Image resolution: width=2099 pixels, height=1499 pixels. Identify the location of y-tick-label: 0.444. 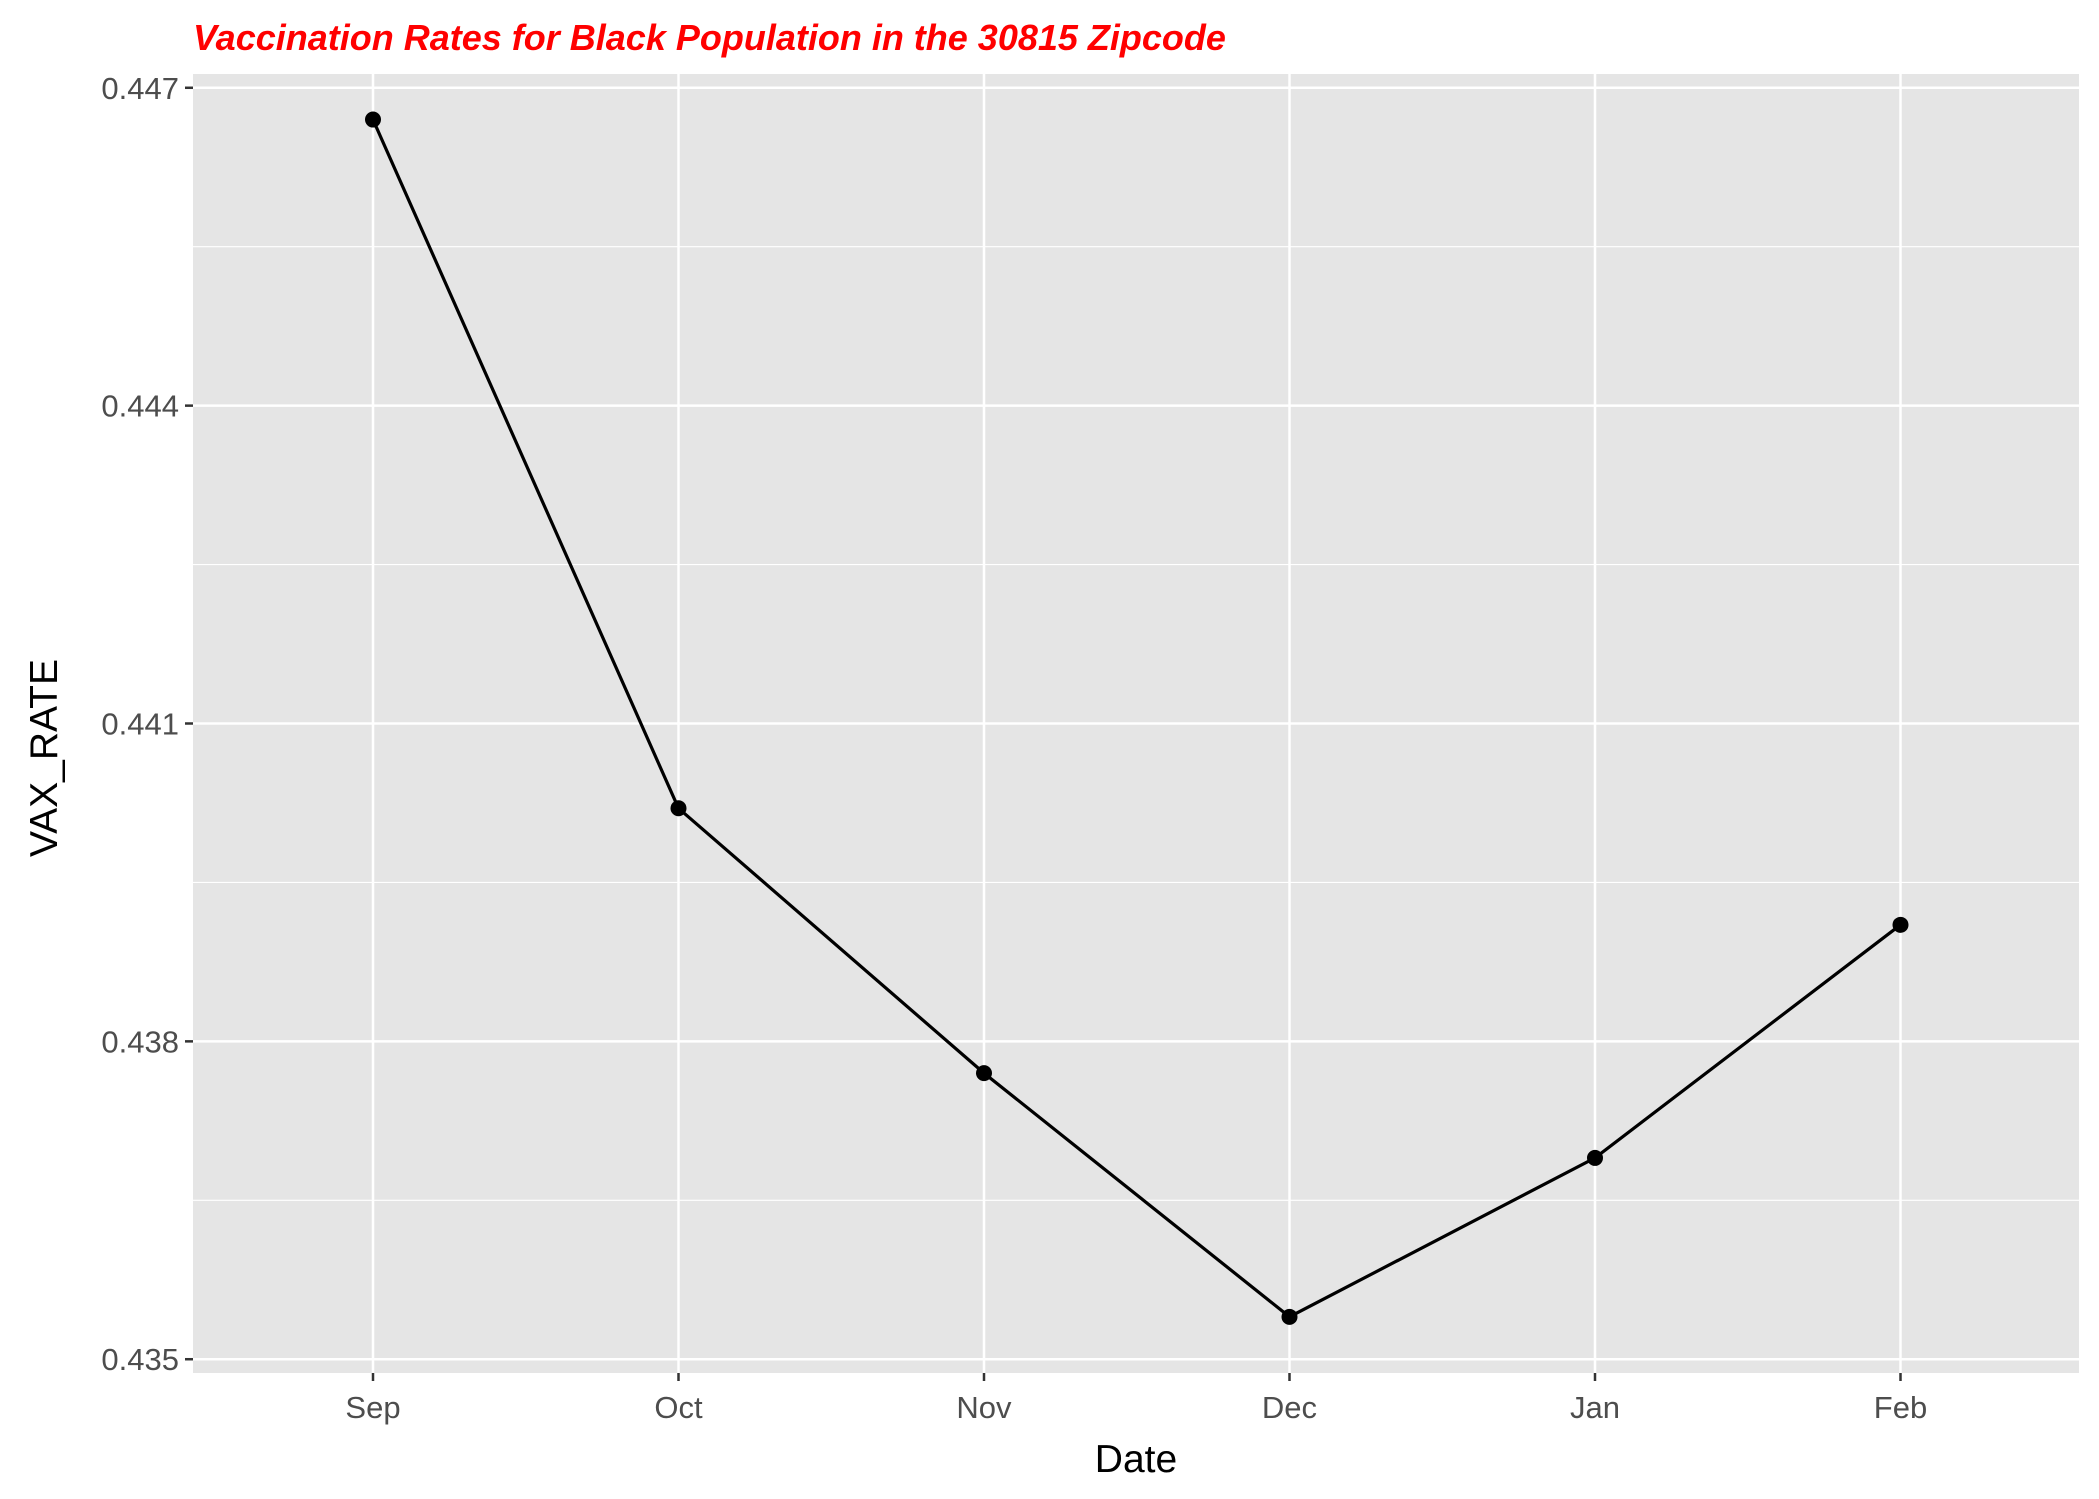
(140, 406).